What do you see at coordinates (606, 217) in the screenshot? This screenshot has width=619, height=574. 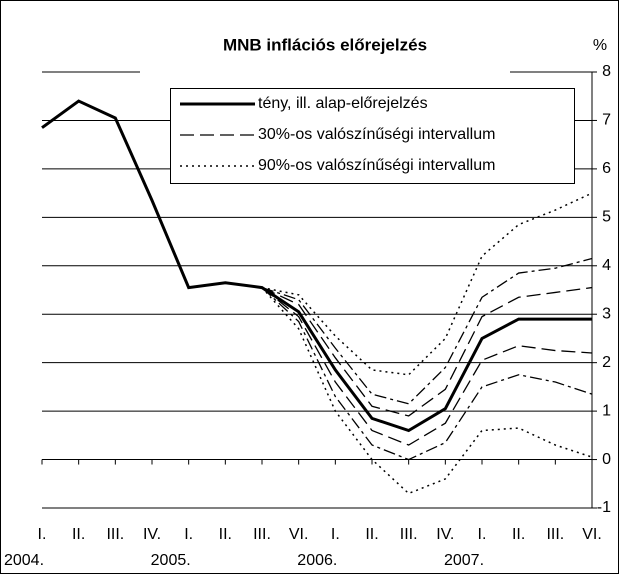 I see `y-tick-label: 5` at bounding box center [606, 217].